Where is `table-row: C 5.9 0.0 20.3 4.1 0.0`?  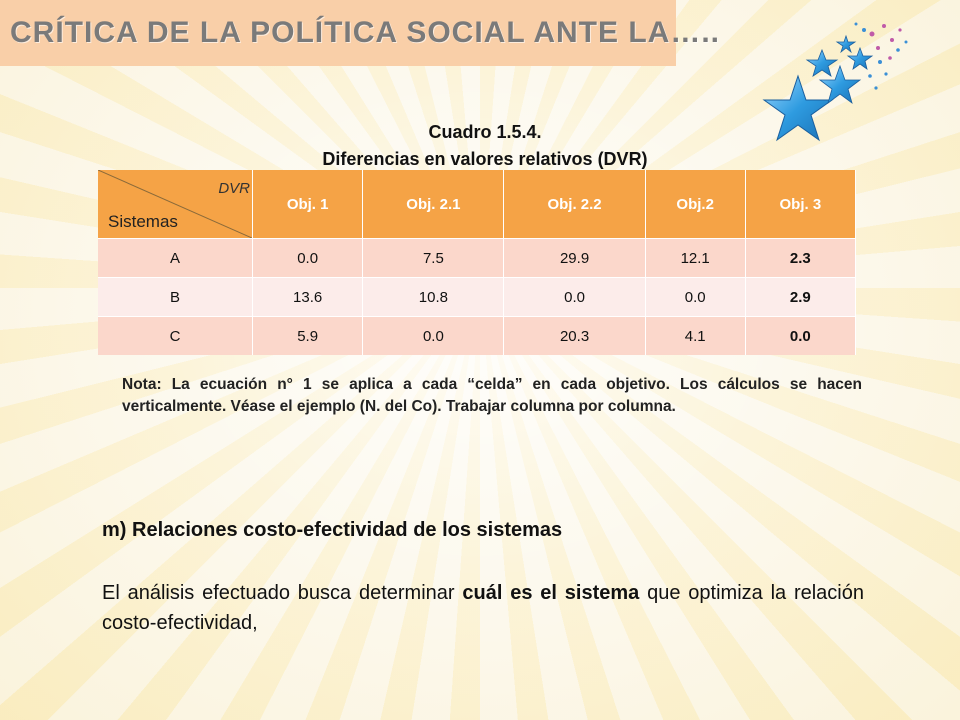 table-row: C 5.9 0.0 20.3 4.1 0.0 is located at coordinates (477, 335).